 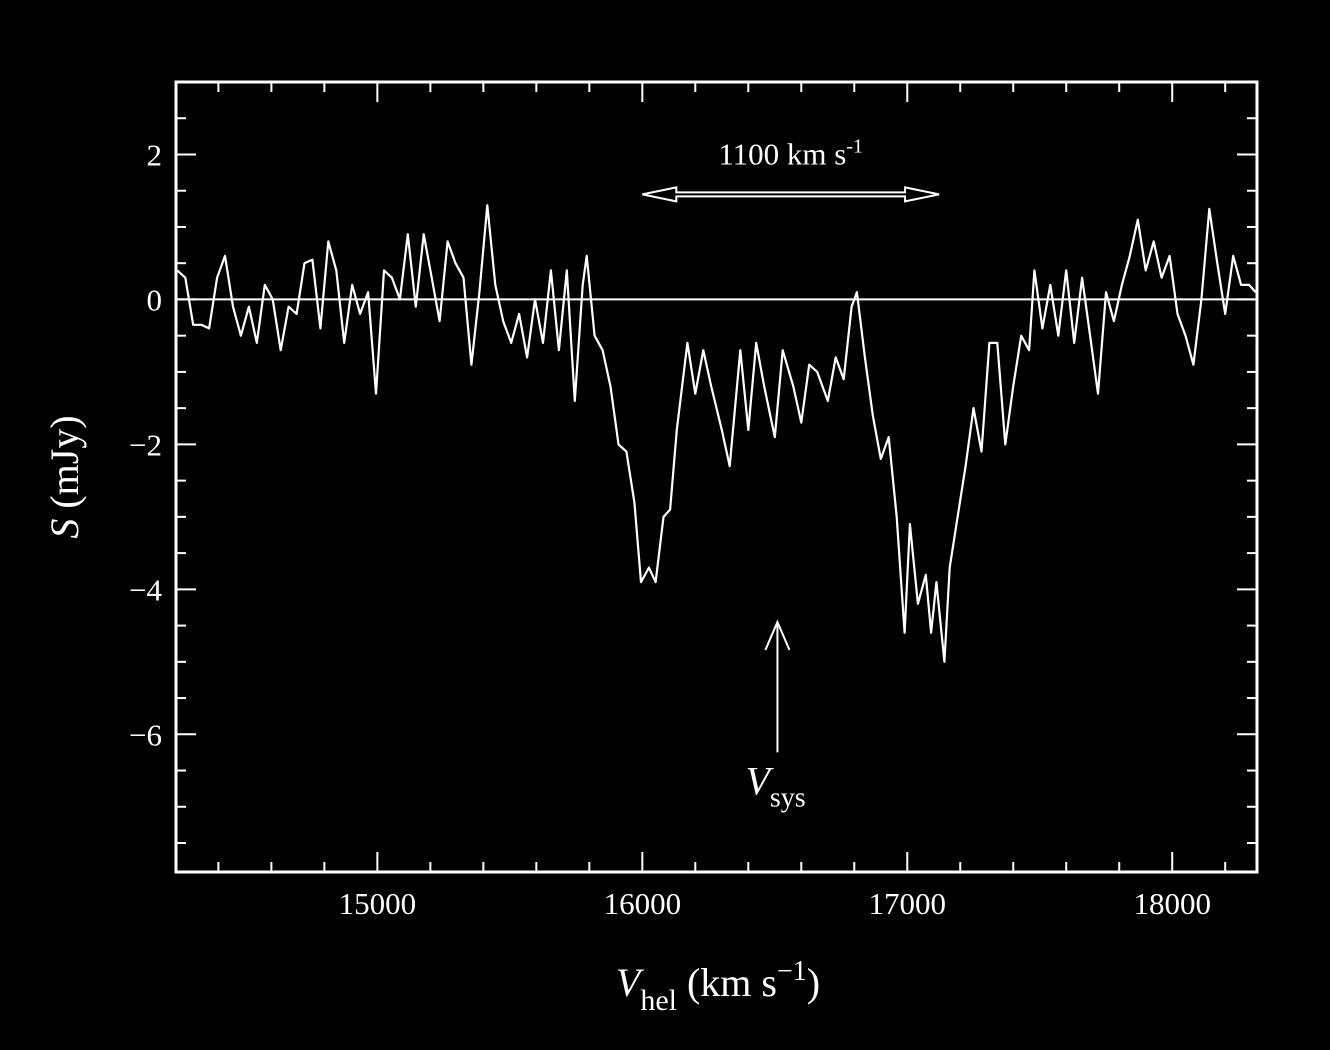 I want to click on vsys-label-sub: sys, so click(x=788, y=797).